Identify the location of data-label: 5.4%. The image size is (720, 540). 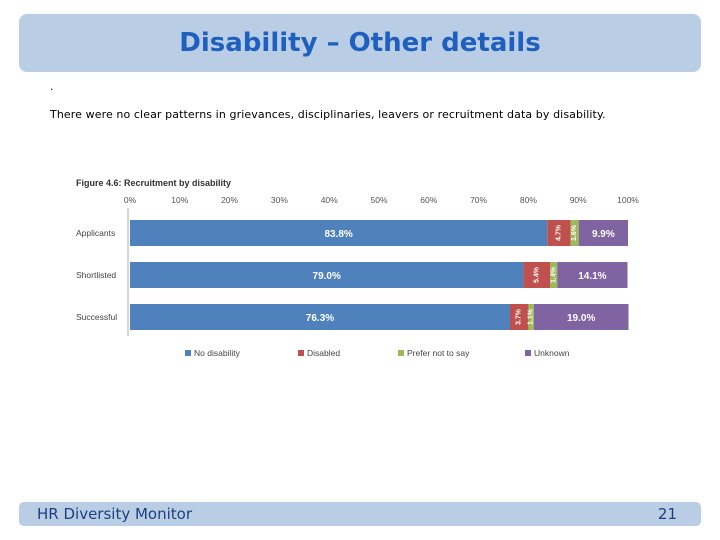
(536, 274).